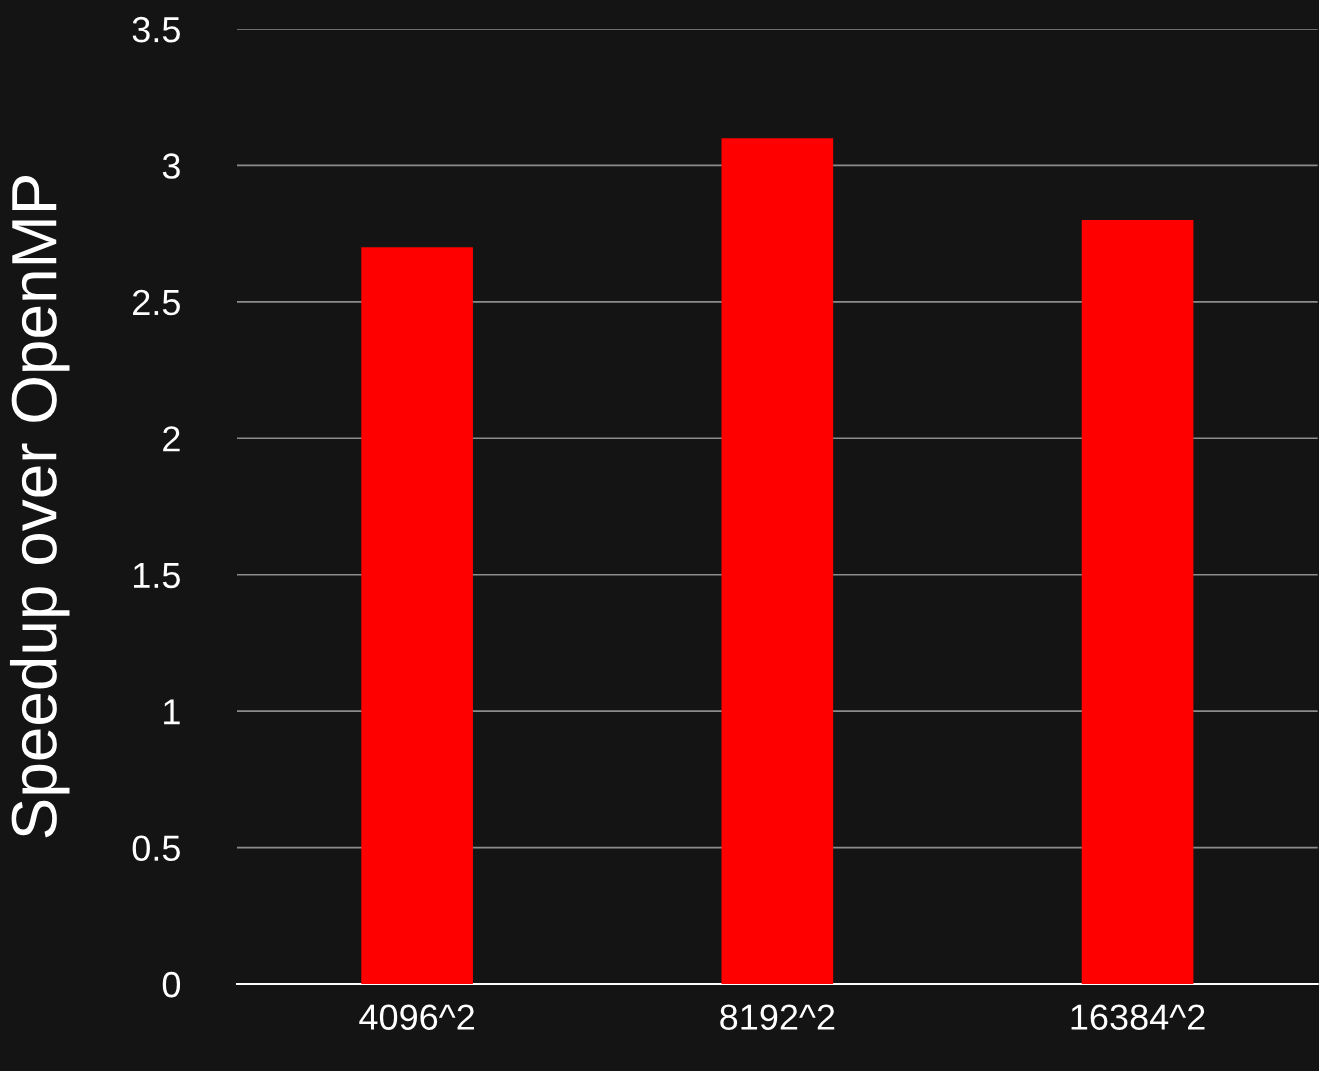 The image size is (1319, 1071). What do you see at coordinates (416, 1017) in the screenshot?
I see `x-tick-label: 4096^2` at bounding box center [416, 1017].